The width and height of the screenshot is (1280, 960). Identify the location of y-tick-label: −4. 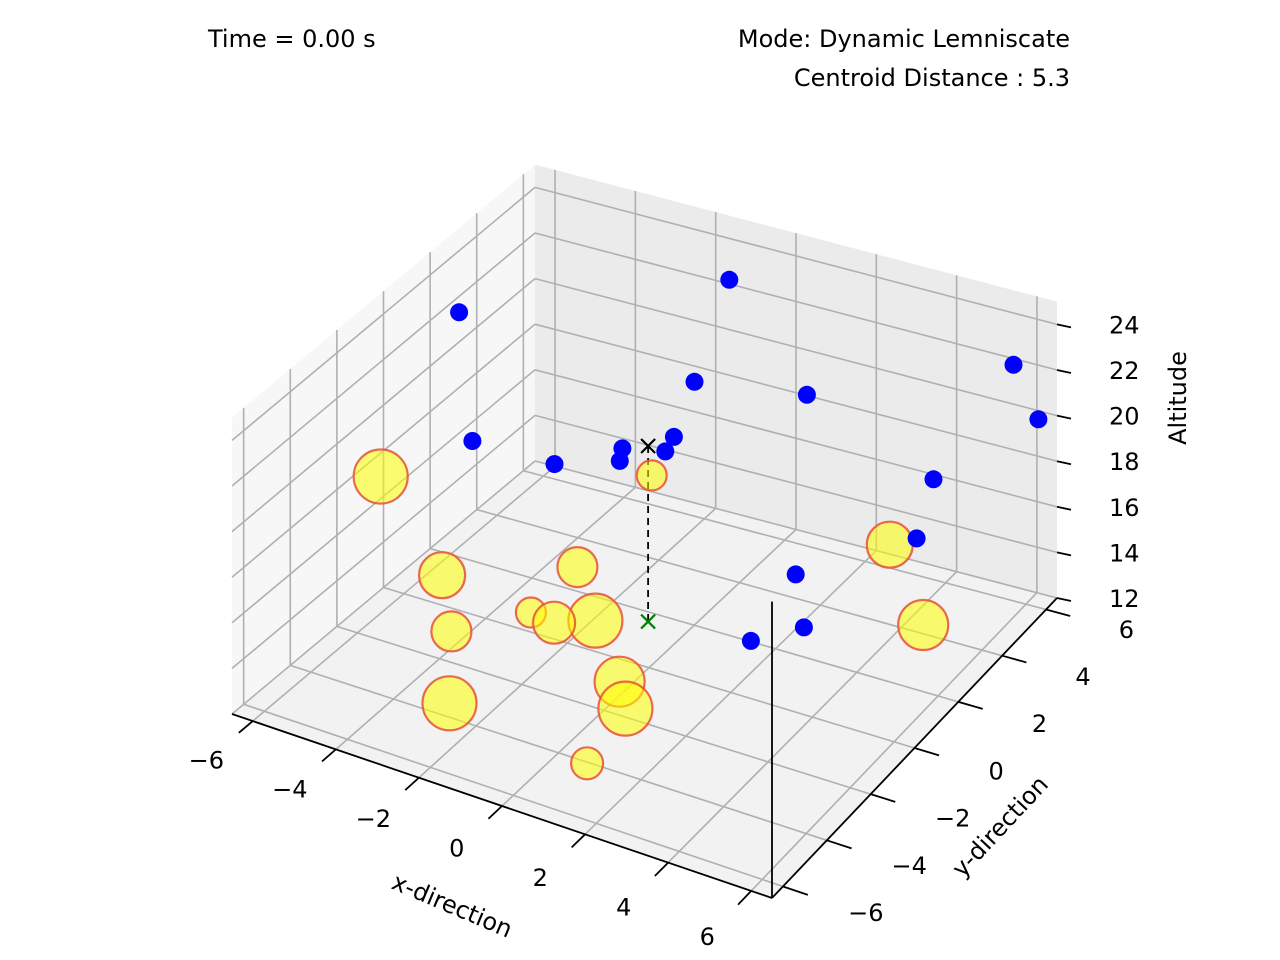
(909, 866).